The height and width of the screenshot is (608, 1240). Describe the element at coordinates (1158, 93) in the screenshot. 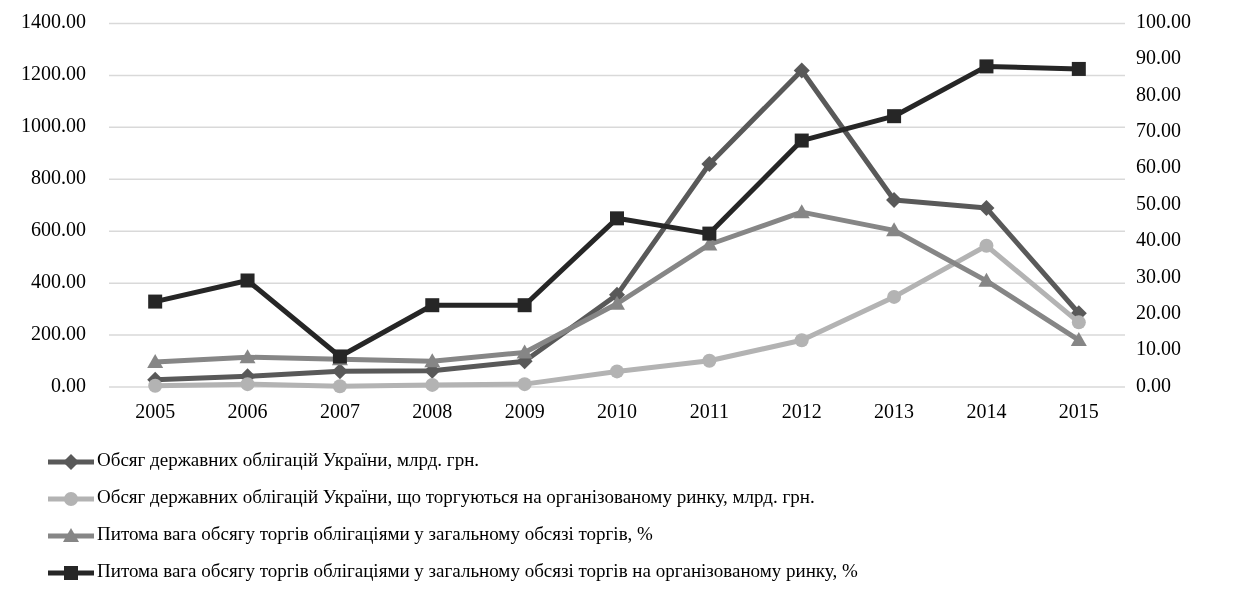

I see `y2-tick-label: 80.00` at that location.